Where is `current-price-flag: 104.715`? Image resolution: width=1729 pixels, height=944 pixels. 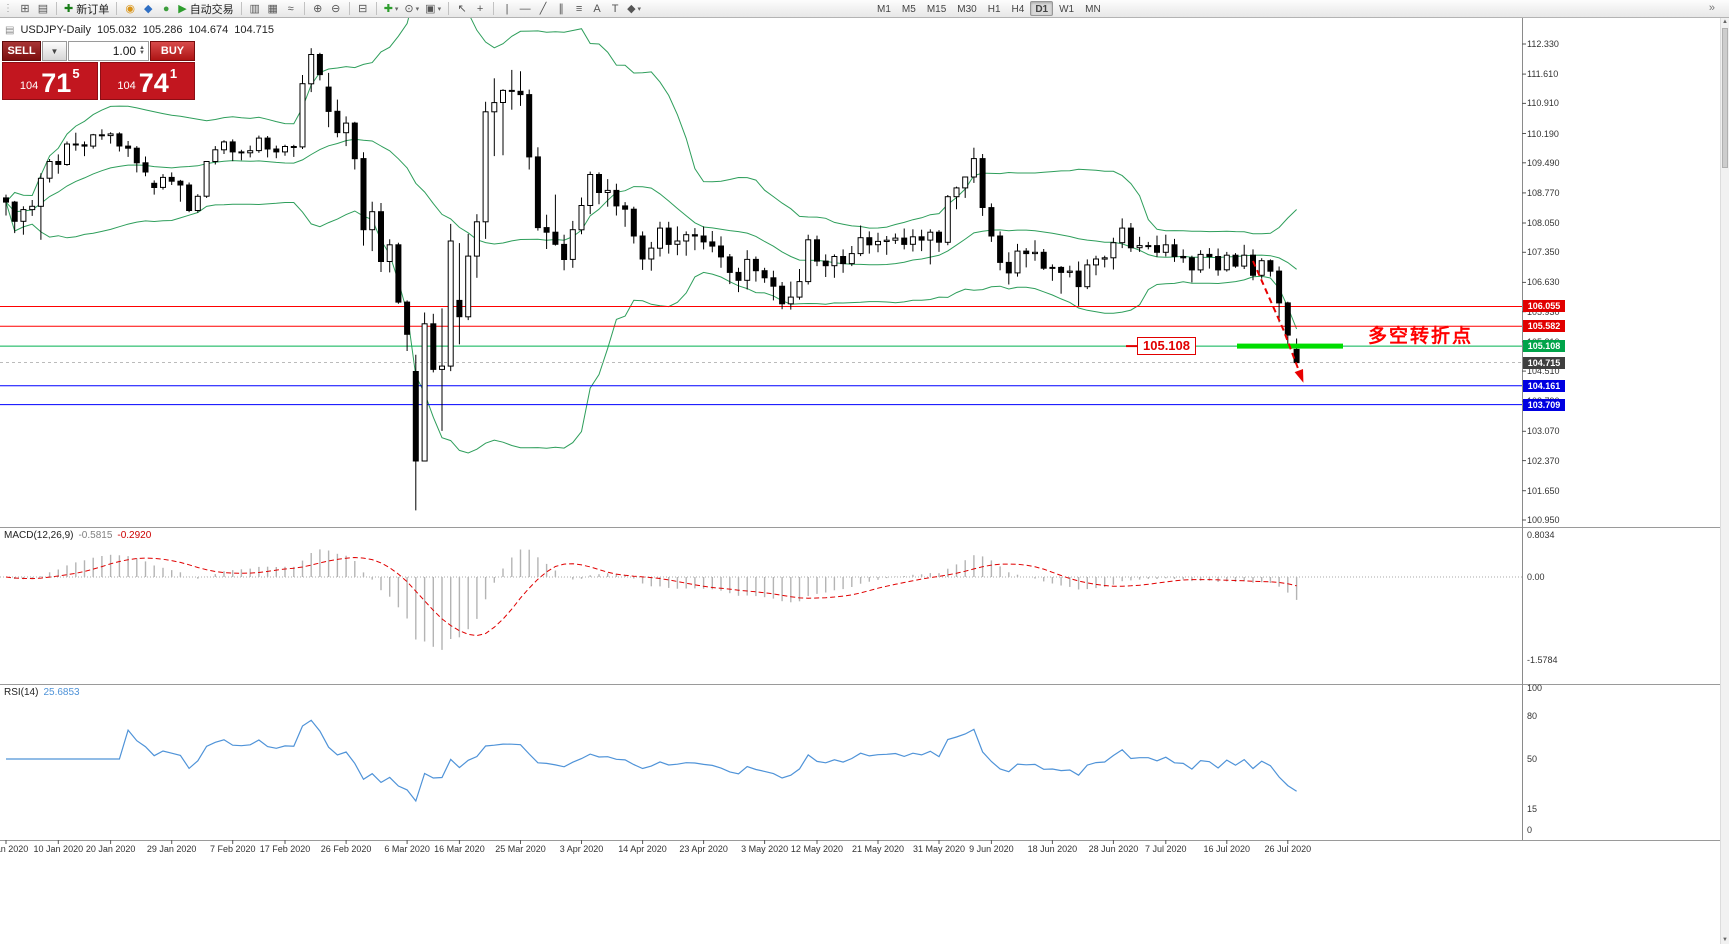
current-price-flag: 104.715 is located at coordinates (1544, 362).